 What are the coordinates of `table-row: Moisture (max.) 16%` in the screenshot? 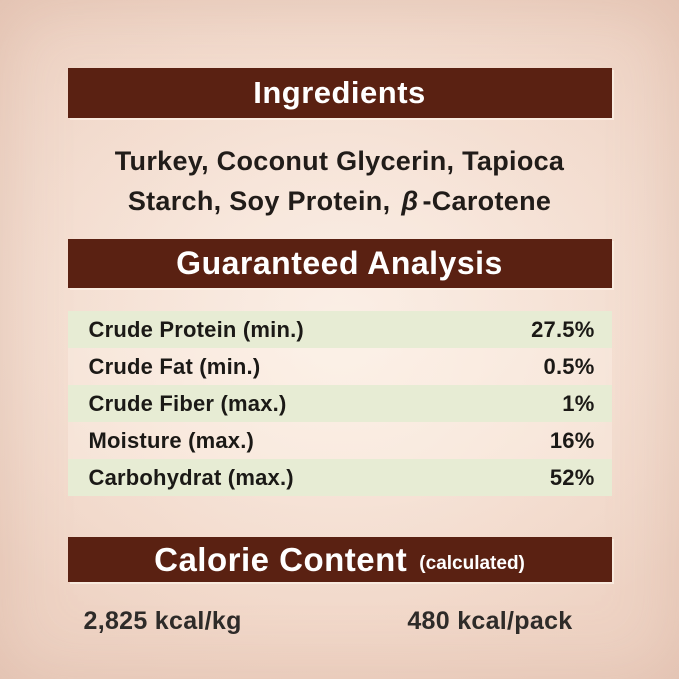 It's located at (339, 440).